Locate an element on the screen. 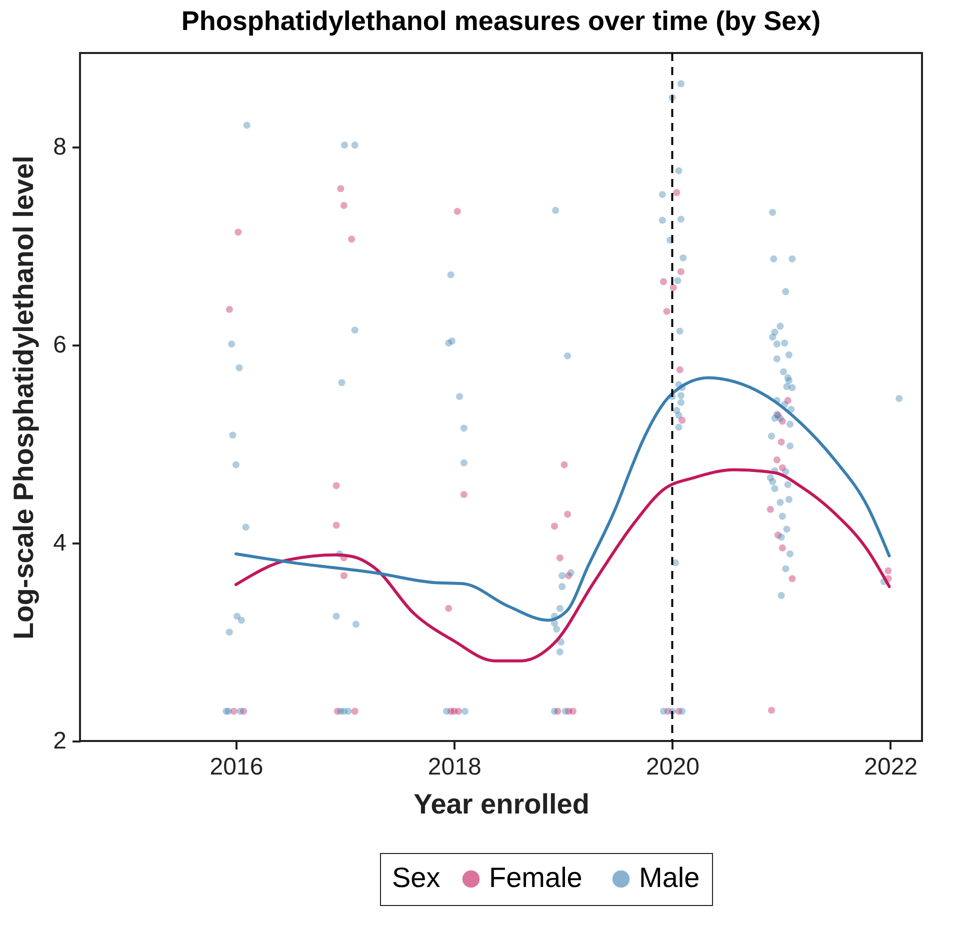 The image size is (966, 946). y-tick-label: 4 is located at coordinates (59, 543).